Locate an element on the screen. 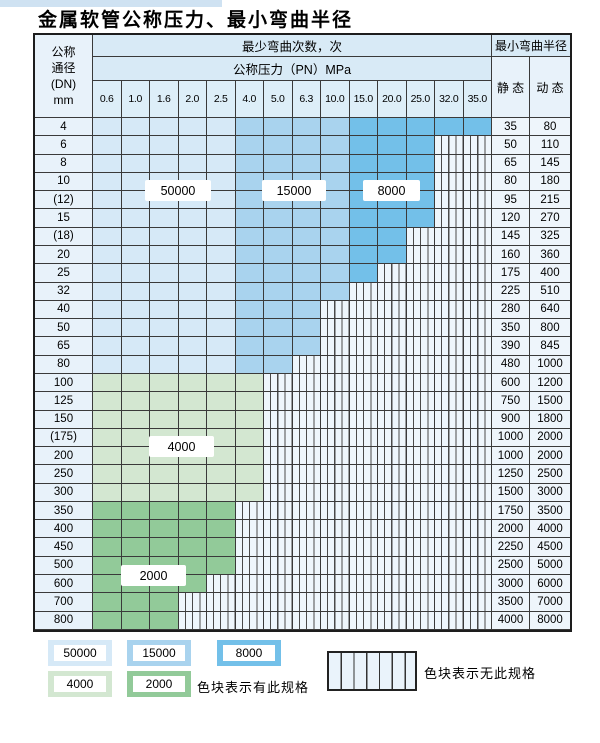 The height and width of the screenshot is (743, 600). legend-swatch-label: 2000 is located at coordinates (159, 684).